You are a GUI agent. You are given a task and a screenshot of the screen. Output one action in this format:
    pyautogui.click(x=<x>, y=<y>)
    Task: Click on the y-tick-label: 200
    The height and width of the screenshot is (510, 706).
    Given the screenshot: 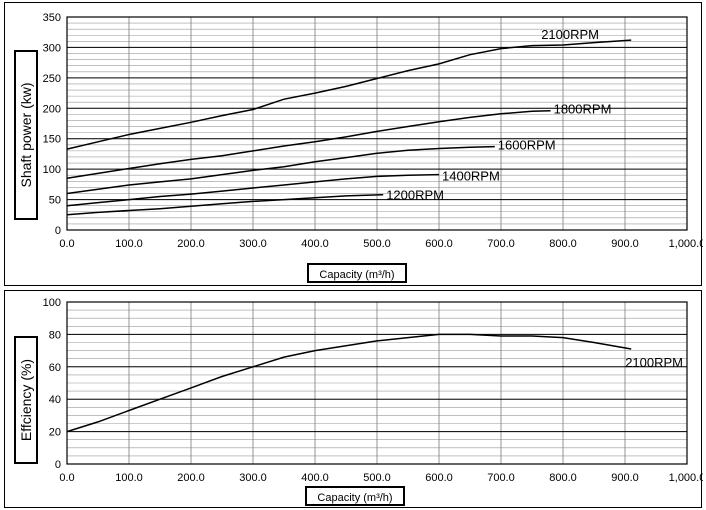 What is the action you would take?
    pyautogui.click(x=52, y=109)
    